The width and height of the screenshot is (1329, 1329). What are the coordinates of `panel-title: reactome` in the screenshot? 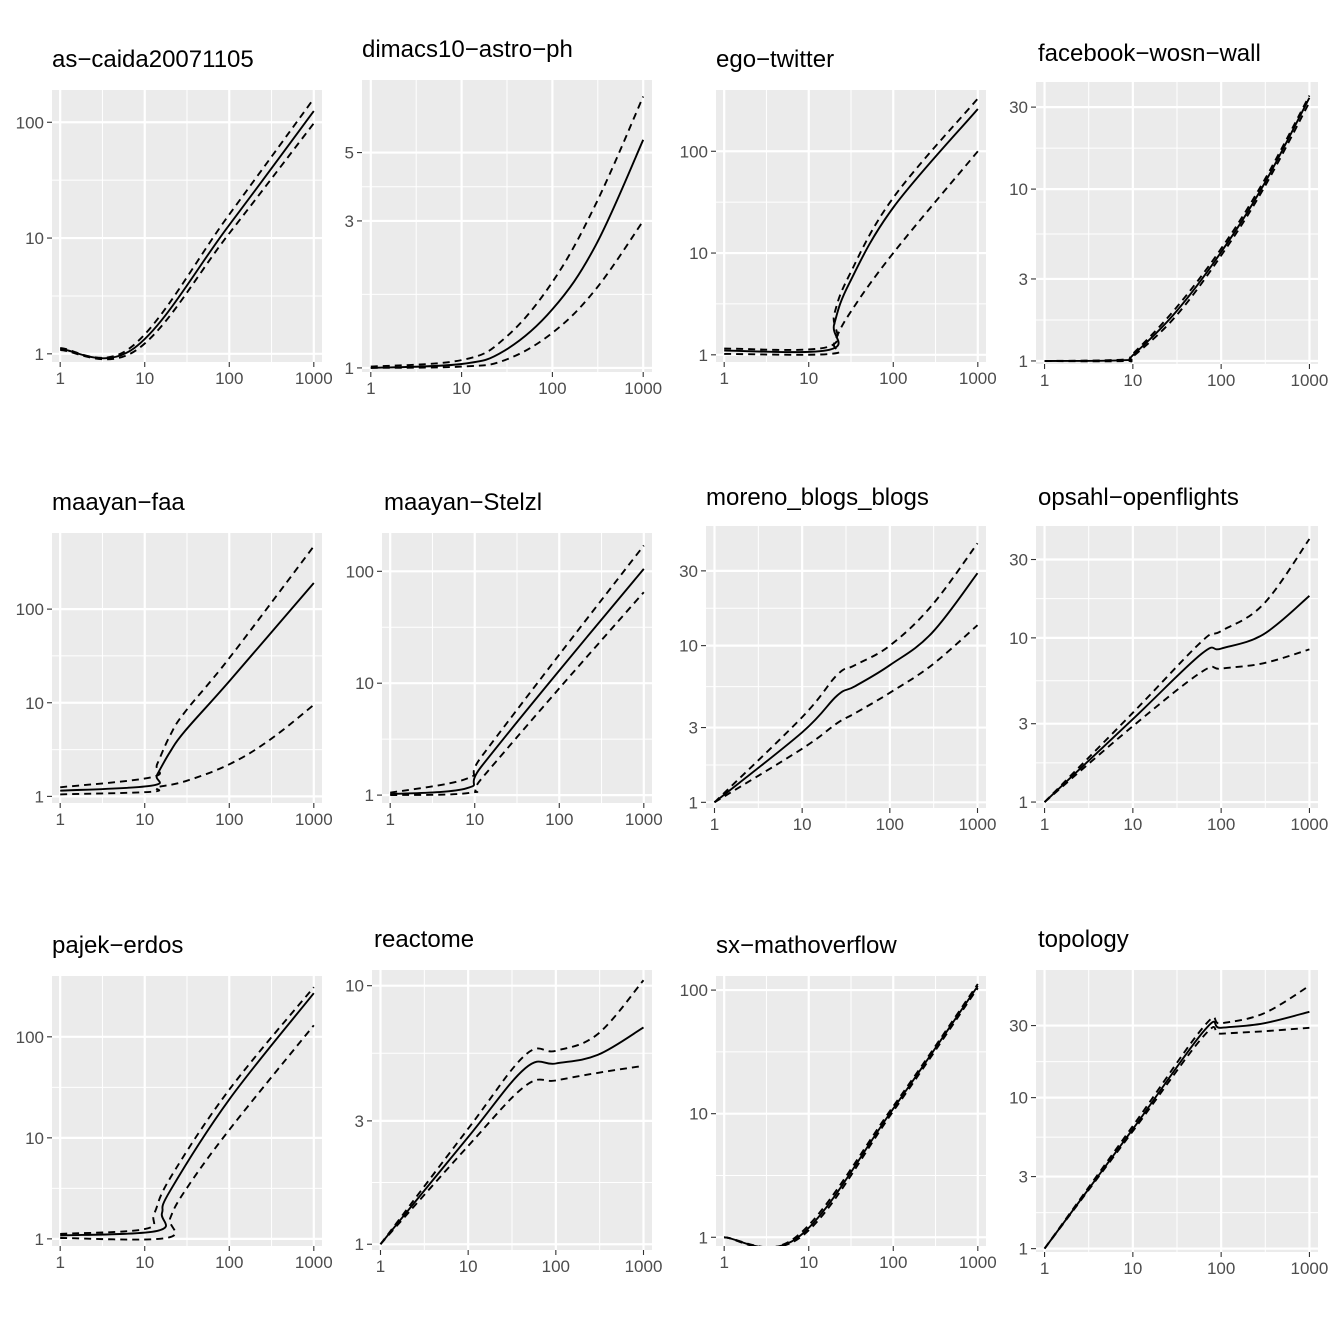 It's located at (424, 939).